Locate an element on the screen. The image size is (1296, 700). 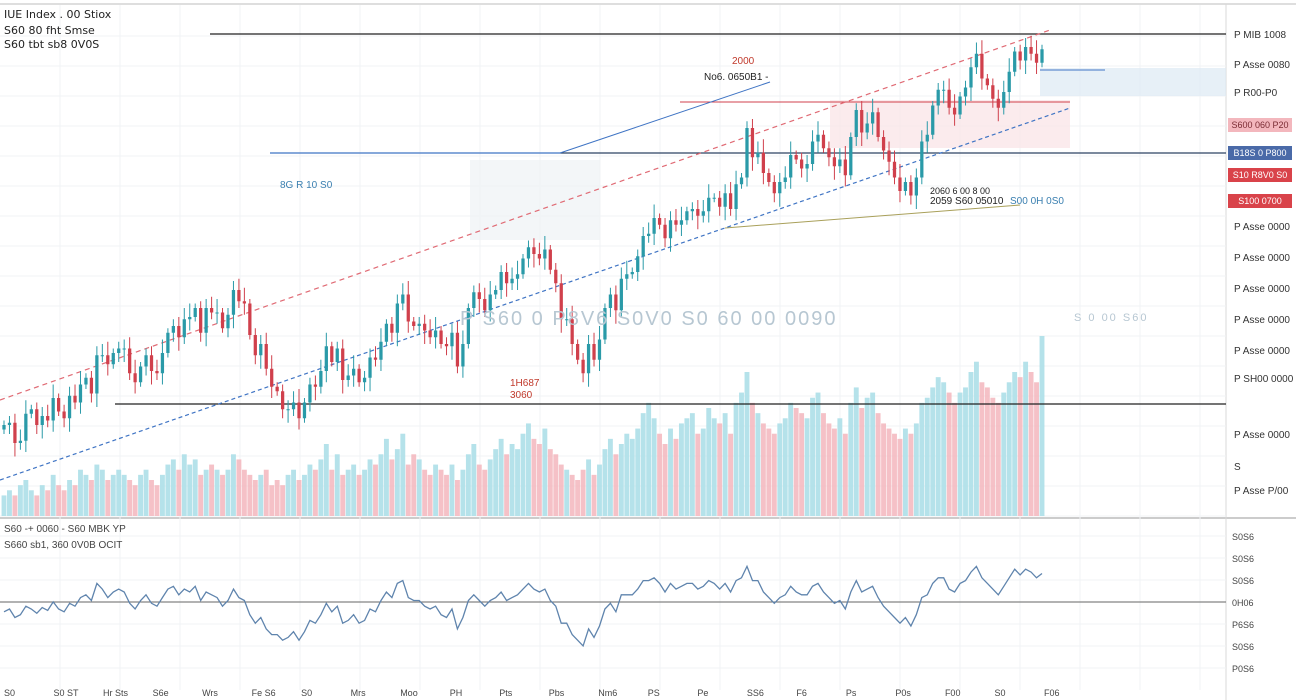
time-axis-tick: S6e is located at coordinates (160, 693).